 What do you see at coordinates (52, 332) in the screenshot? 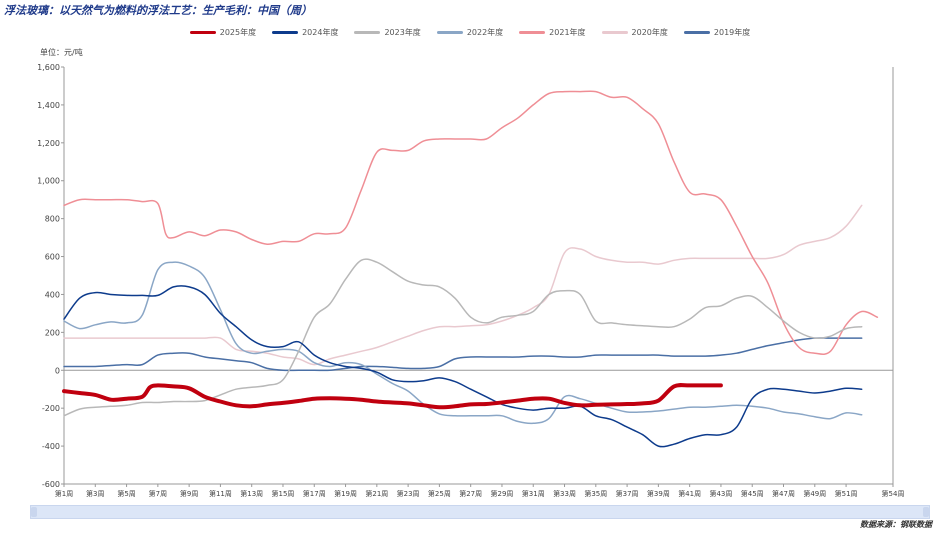
I see `y-tick-label: 200` at bounding box center [52, 332].